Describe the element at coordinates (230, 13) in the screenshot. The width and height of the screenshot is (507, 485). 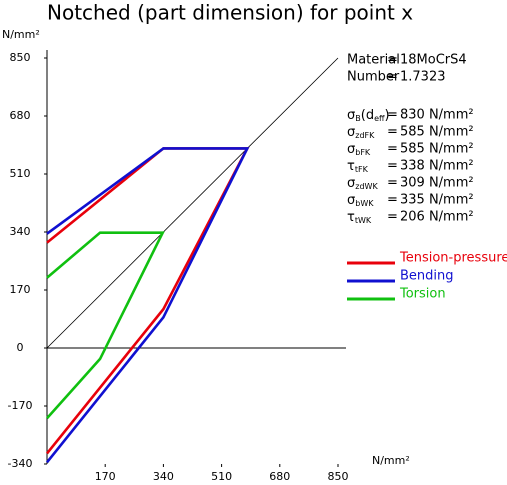
I see `chart-title: Notched (part dimension) for point x` at that location.